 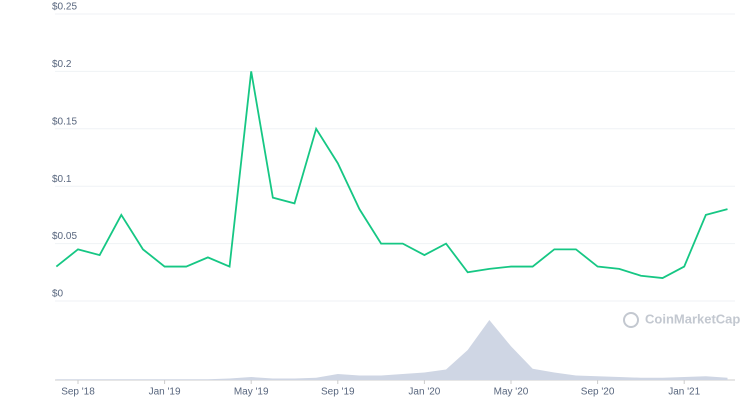 What do you see at coordinates (64, 236) in the screenshot?
I see `y-tick-label: $0.05` at bounding box center [64, 236].